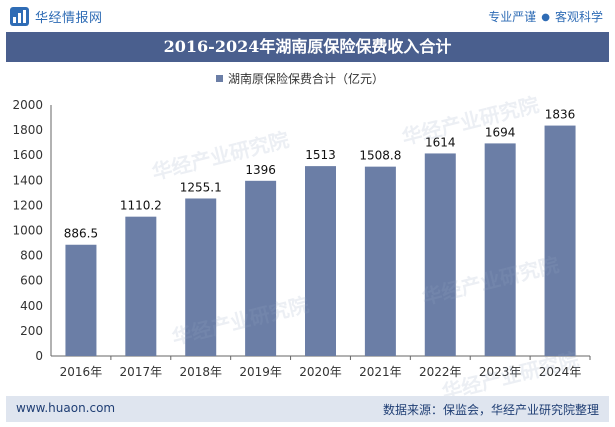 The image size is (615, 427). Describe the element at coordinates (380, 156) in the screenshot. I see `data-label: 1508.8` at that location.